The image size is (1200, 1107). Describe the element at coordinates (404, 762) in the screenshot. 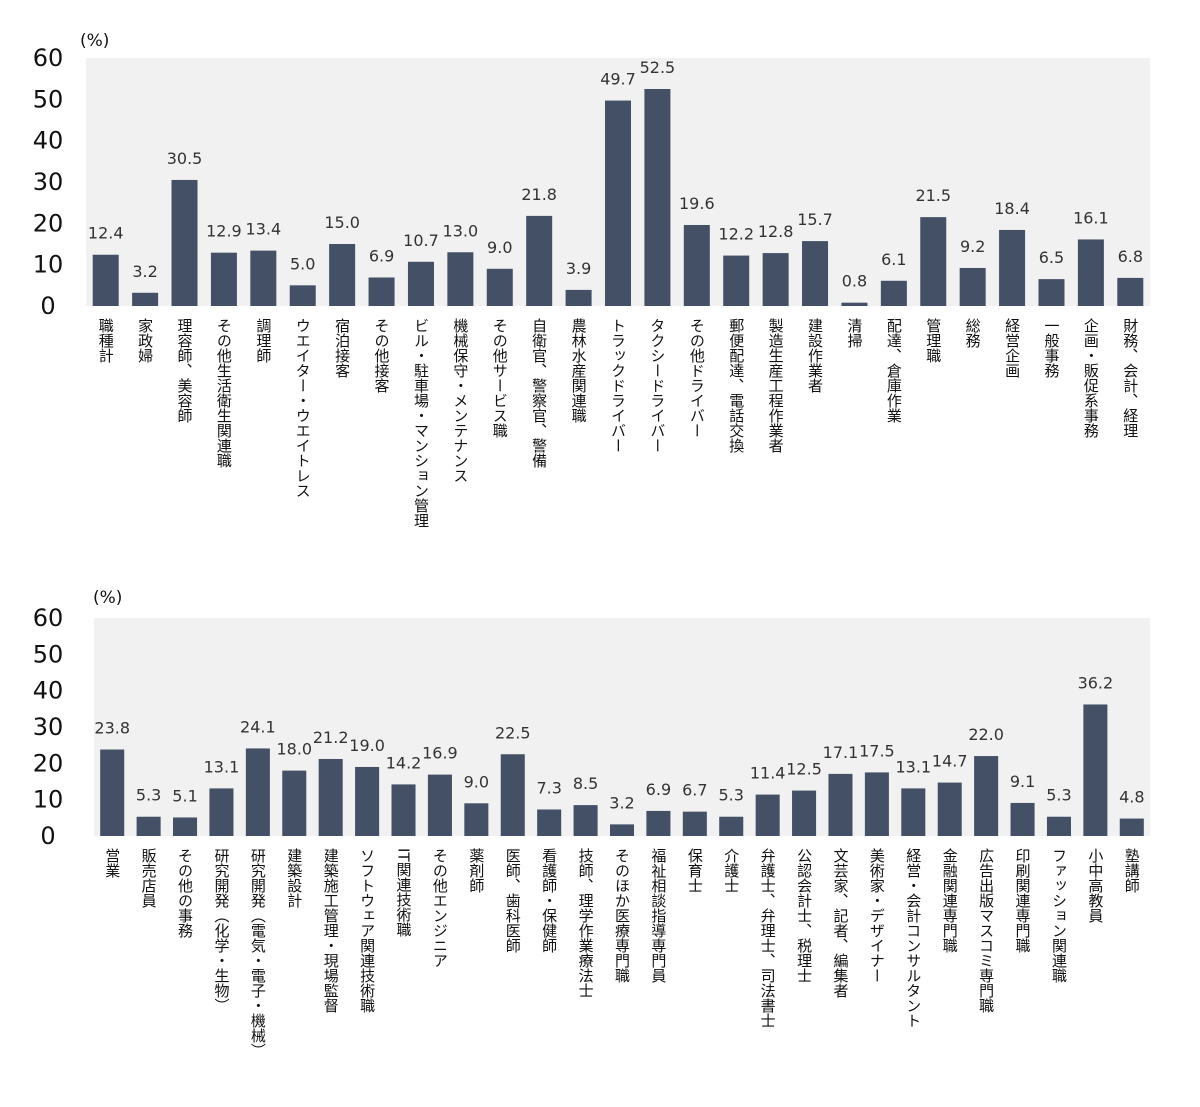

I see `data-label: 14.2` at that location.